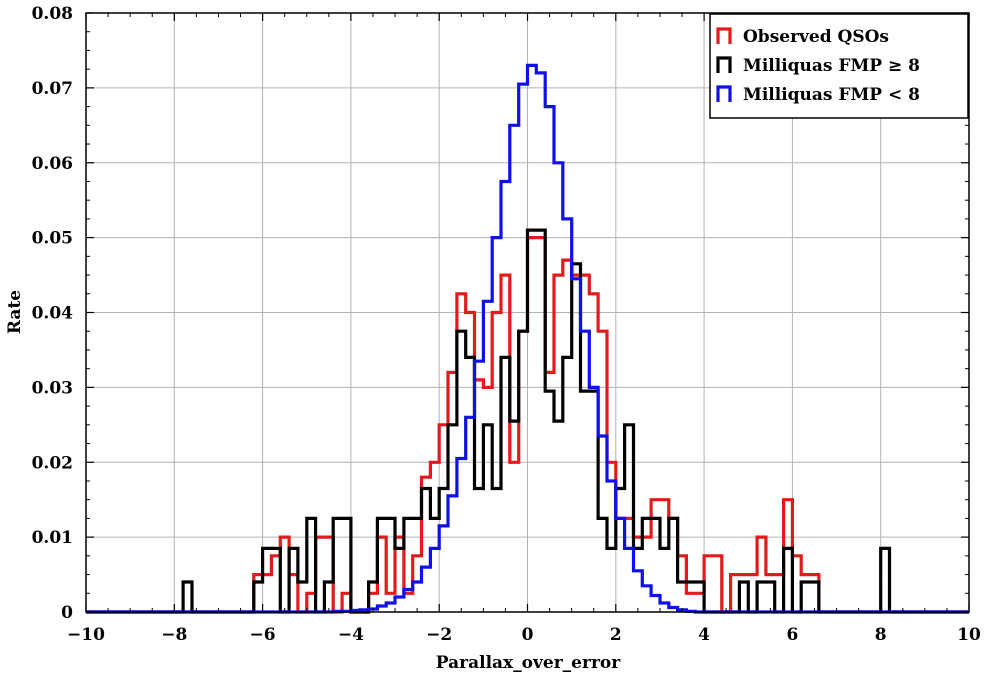 Image resolution: width=997 pixels, height=674 pixels. Describe the element at coordinates (52, 89) in the screenshot. I see `y-tick-label: 0.07` at that location.